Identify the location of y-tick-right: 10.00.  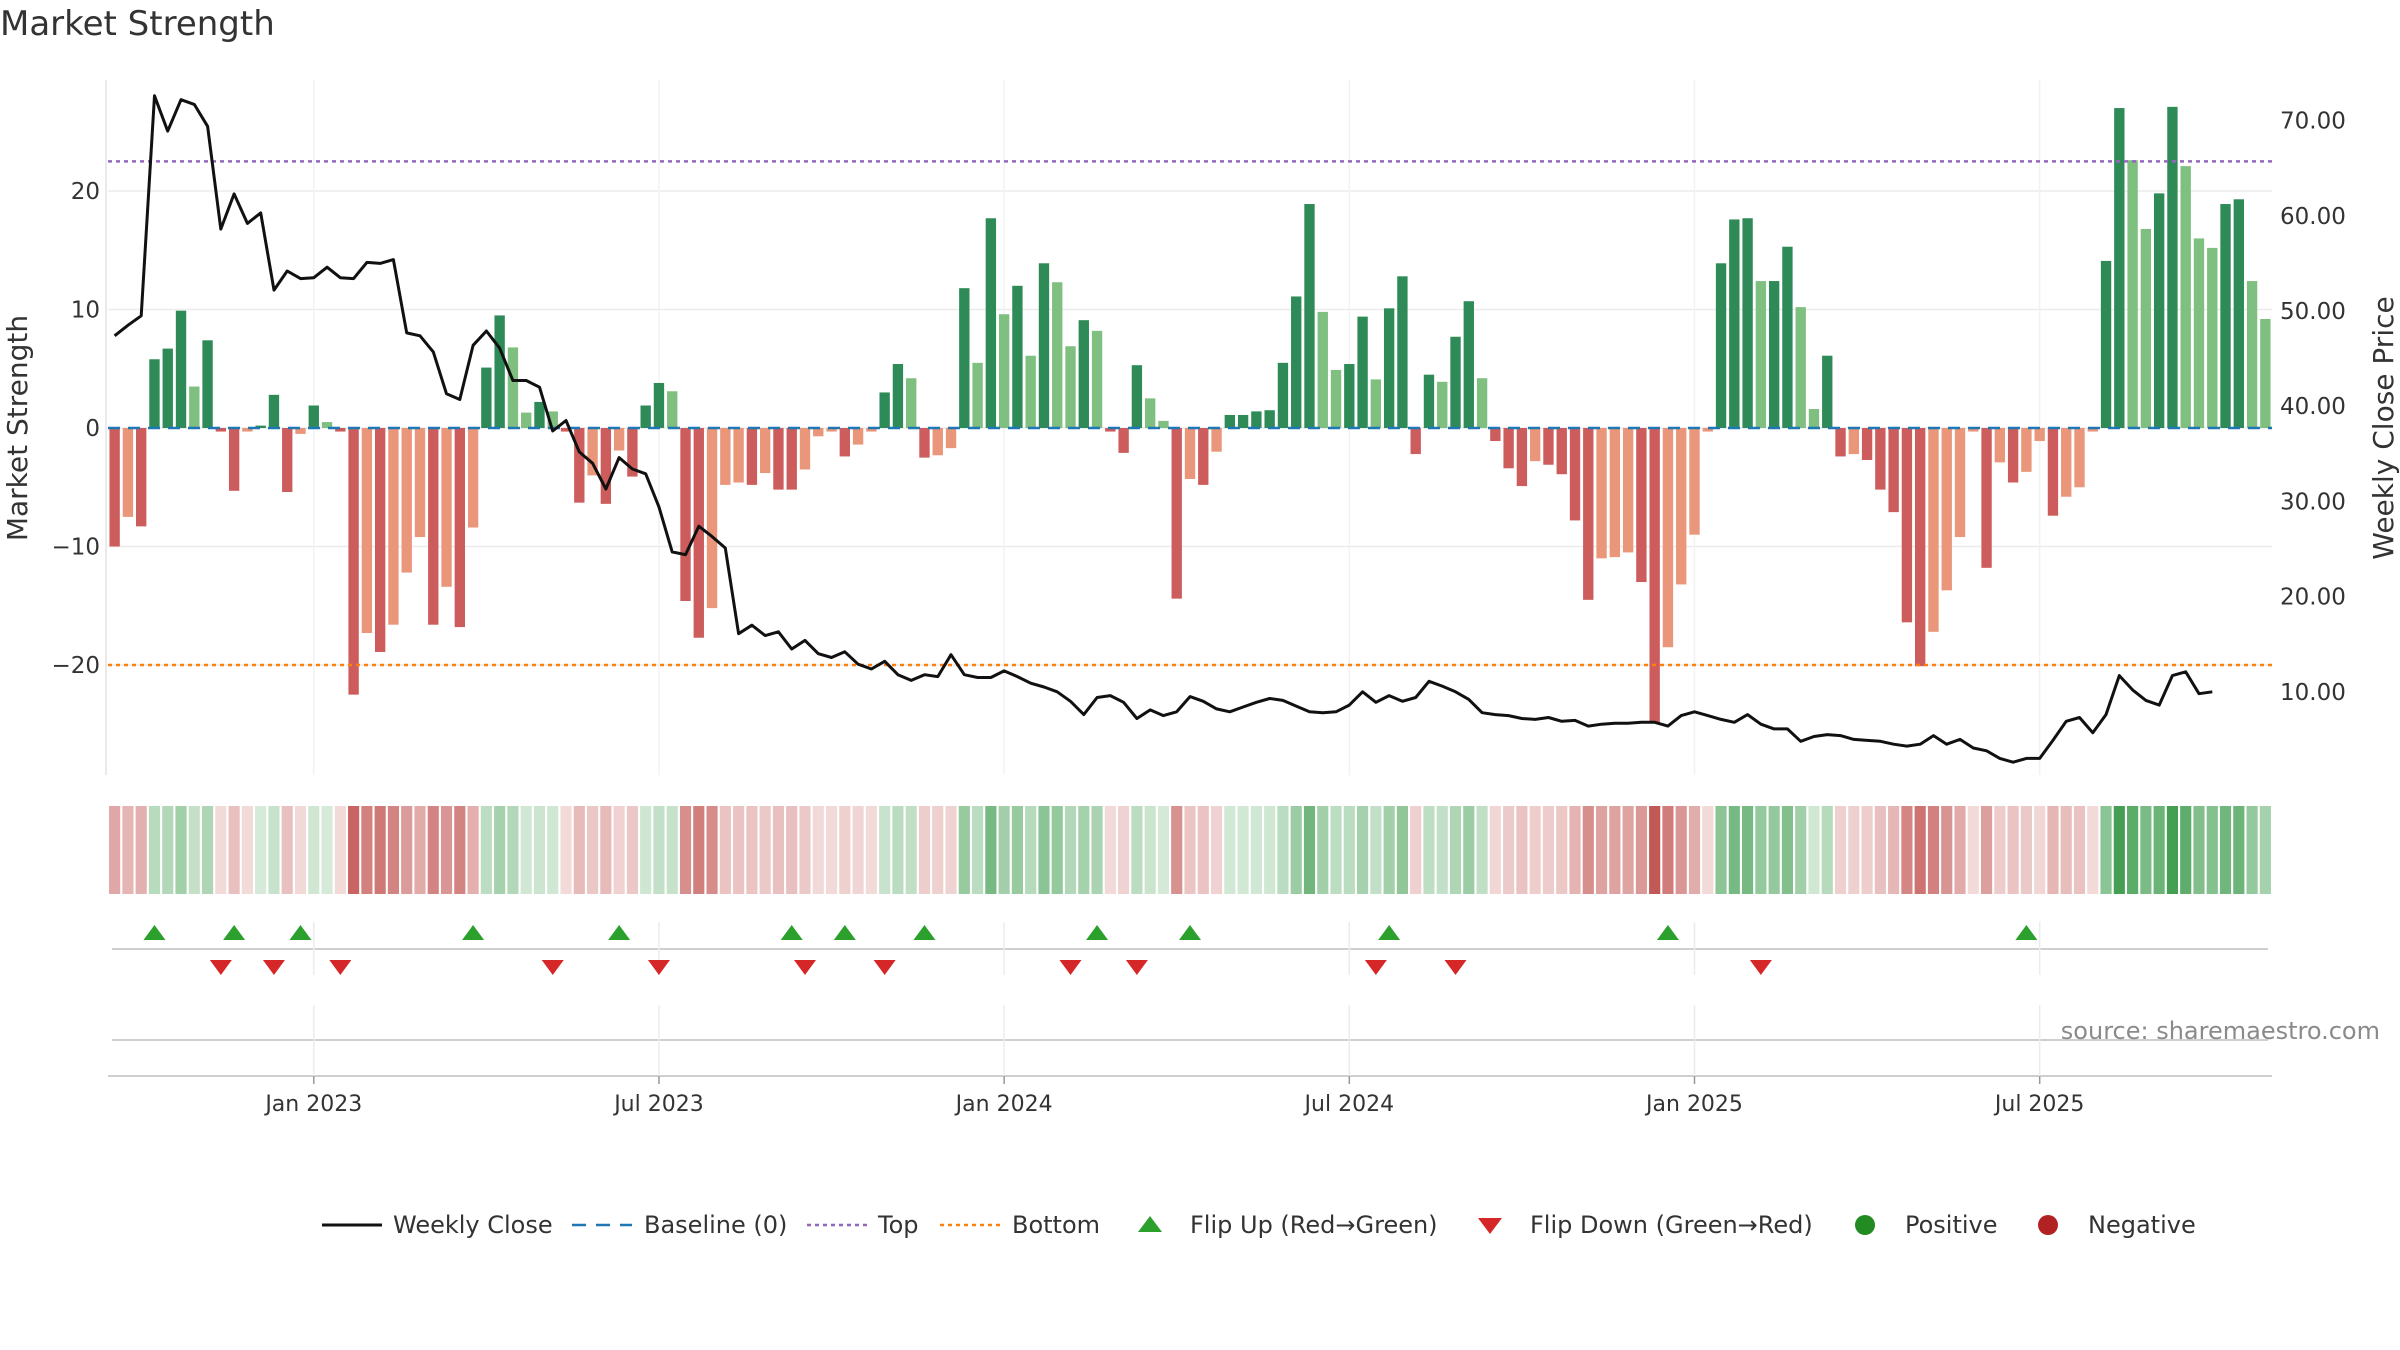
(2313, 693).